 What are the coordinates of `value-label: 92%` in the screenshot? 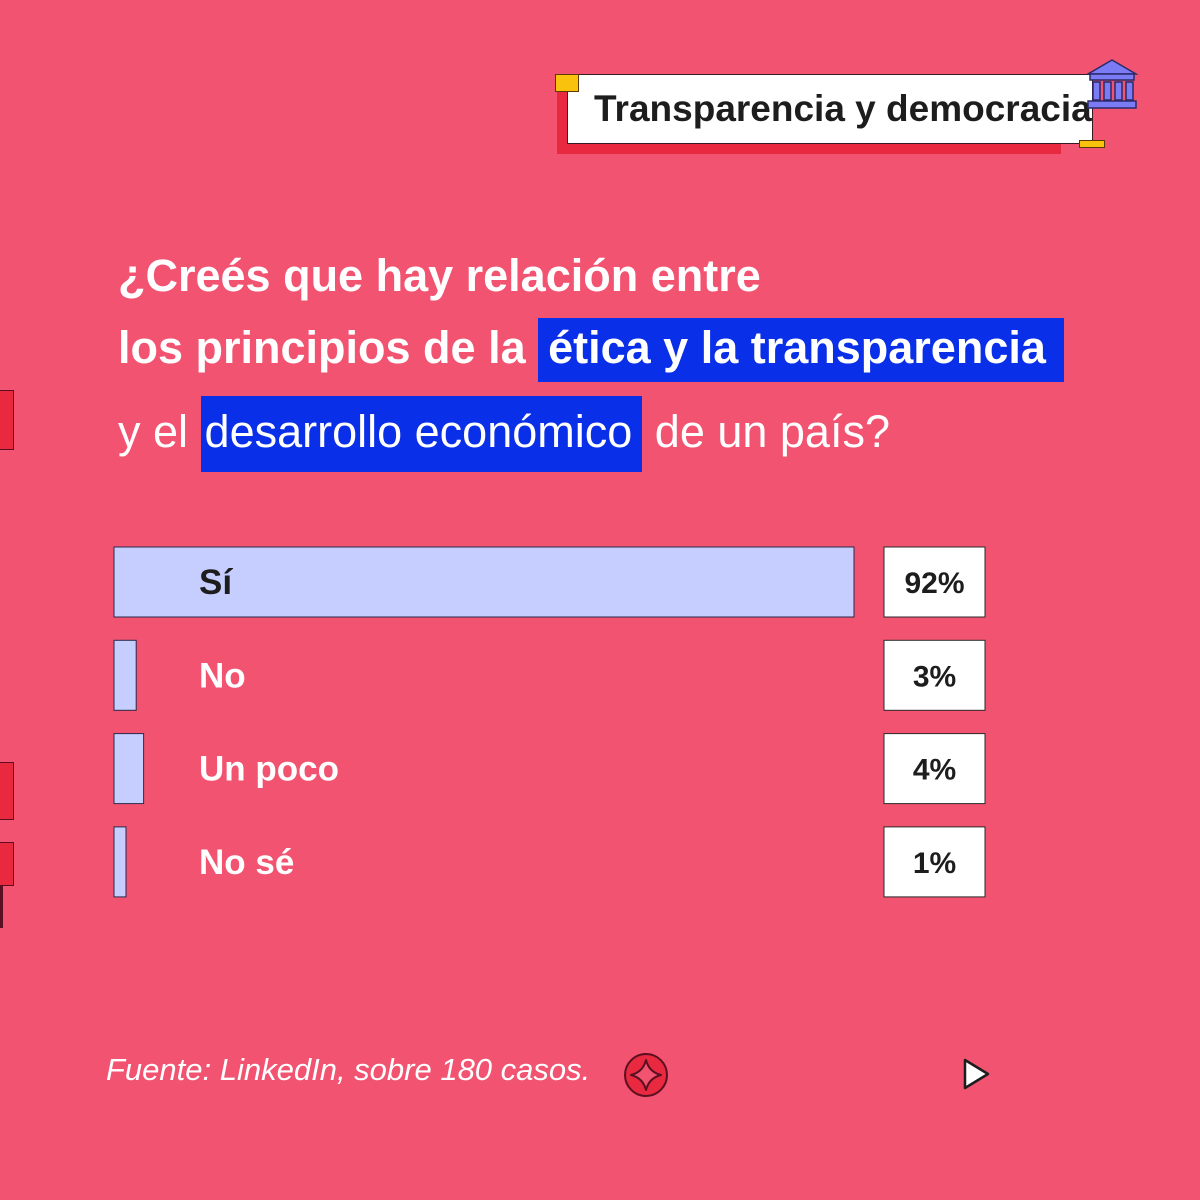 It's located at (934, 583).